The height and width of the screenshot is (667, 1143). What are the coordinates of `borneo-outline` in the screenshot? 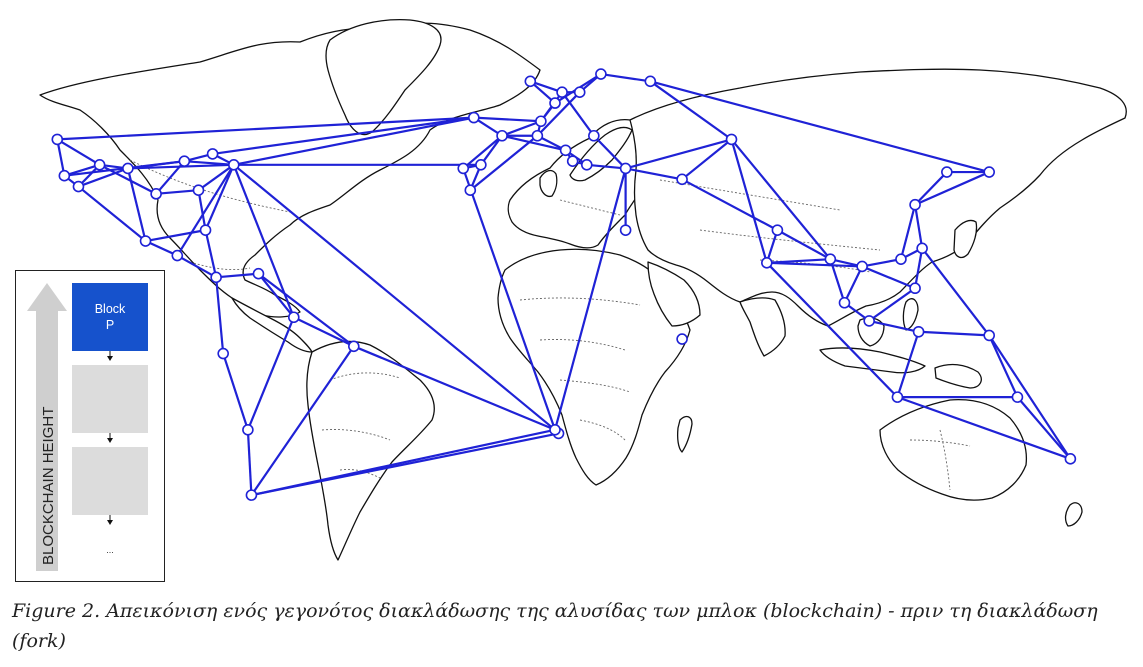 It's located at (871, 332).